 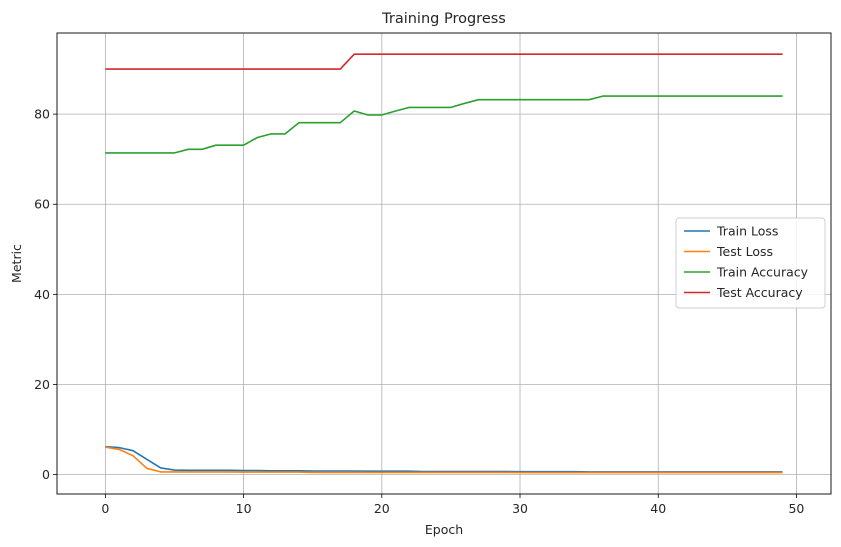 I want to click on y-axis-label: Metric, so click(x=16, y=263).